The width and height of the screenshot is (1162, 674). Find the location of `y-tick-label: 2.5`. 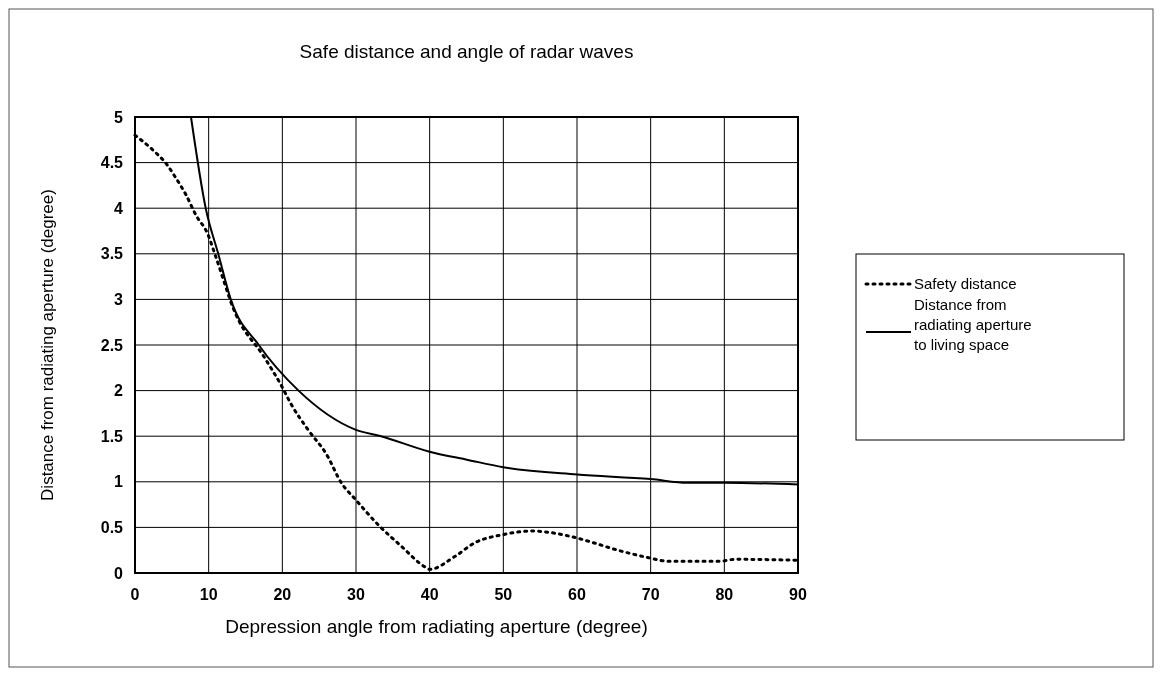

y-tick-label: 2.5 is located at coordinates (112, 345).